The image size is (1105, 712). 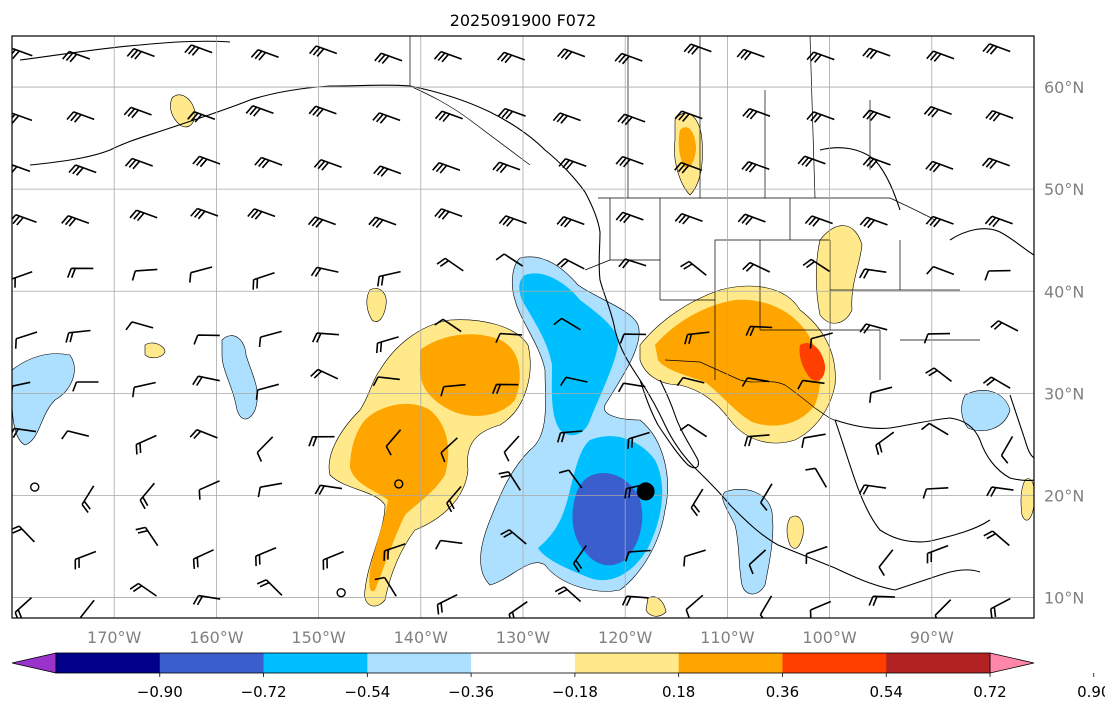 I want to click on colorbar-tick-label: 0.72, so click(x=989, y=692).